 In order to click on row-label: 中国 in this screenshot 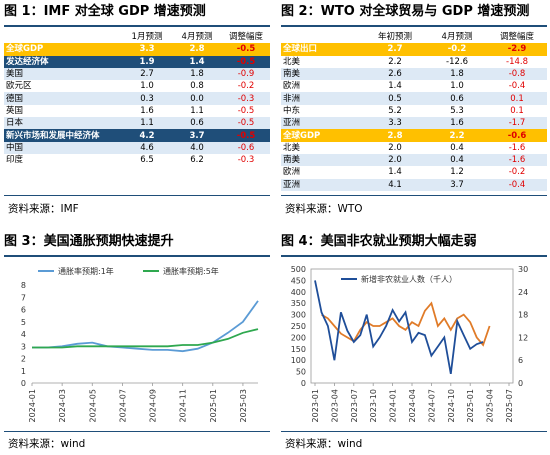, I will do `click(63, 147)`.